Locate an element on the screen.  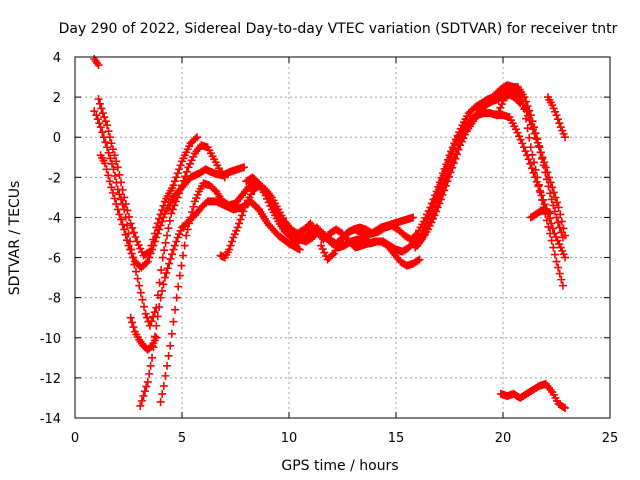
series-arc17 is located at coordinates (533, 395).